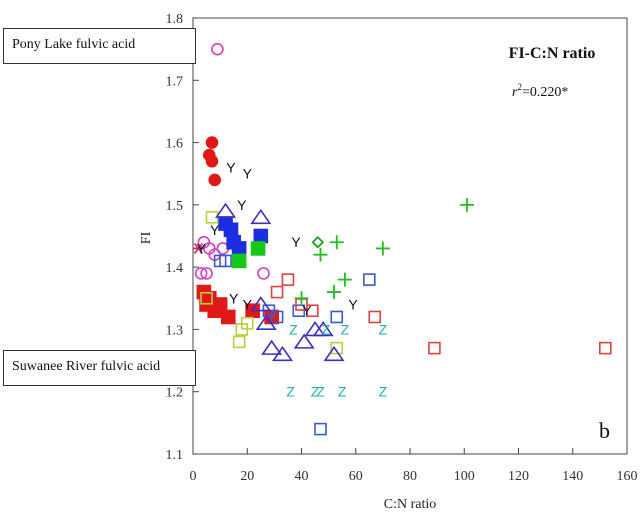 The height and width of the screenshot is (516, 644). Describe the element at coordinates (193, 476) in the screenshot. I see `x-tick-label: 0` at that location.